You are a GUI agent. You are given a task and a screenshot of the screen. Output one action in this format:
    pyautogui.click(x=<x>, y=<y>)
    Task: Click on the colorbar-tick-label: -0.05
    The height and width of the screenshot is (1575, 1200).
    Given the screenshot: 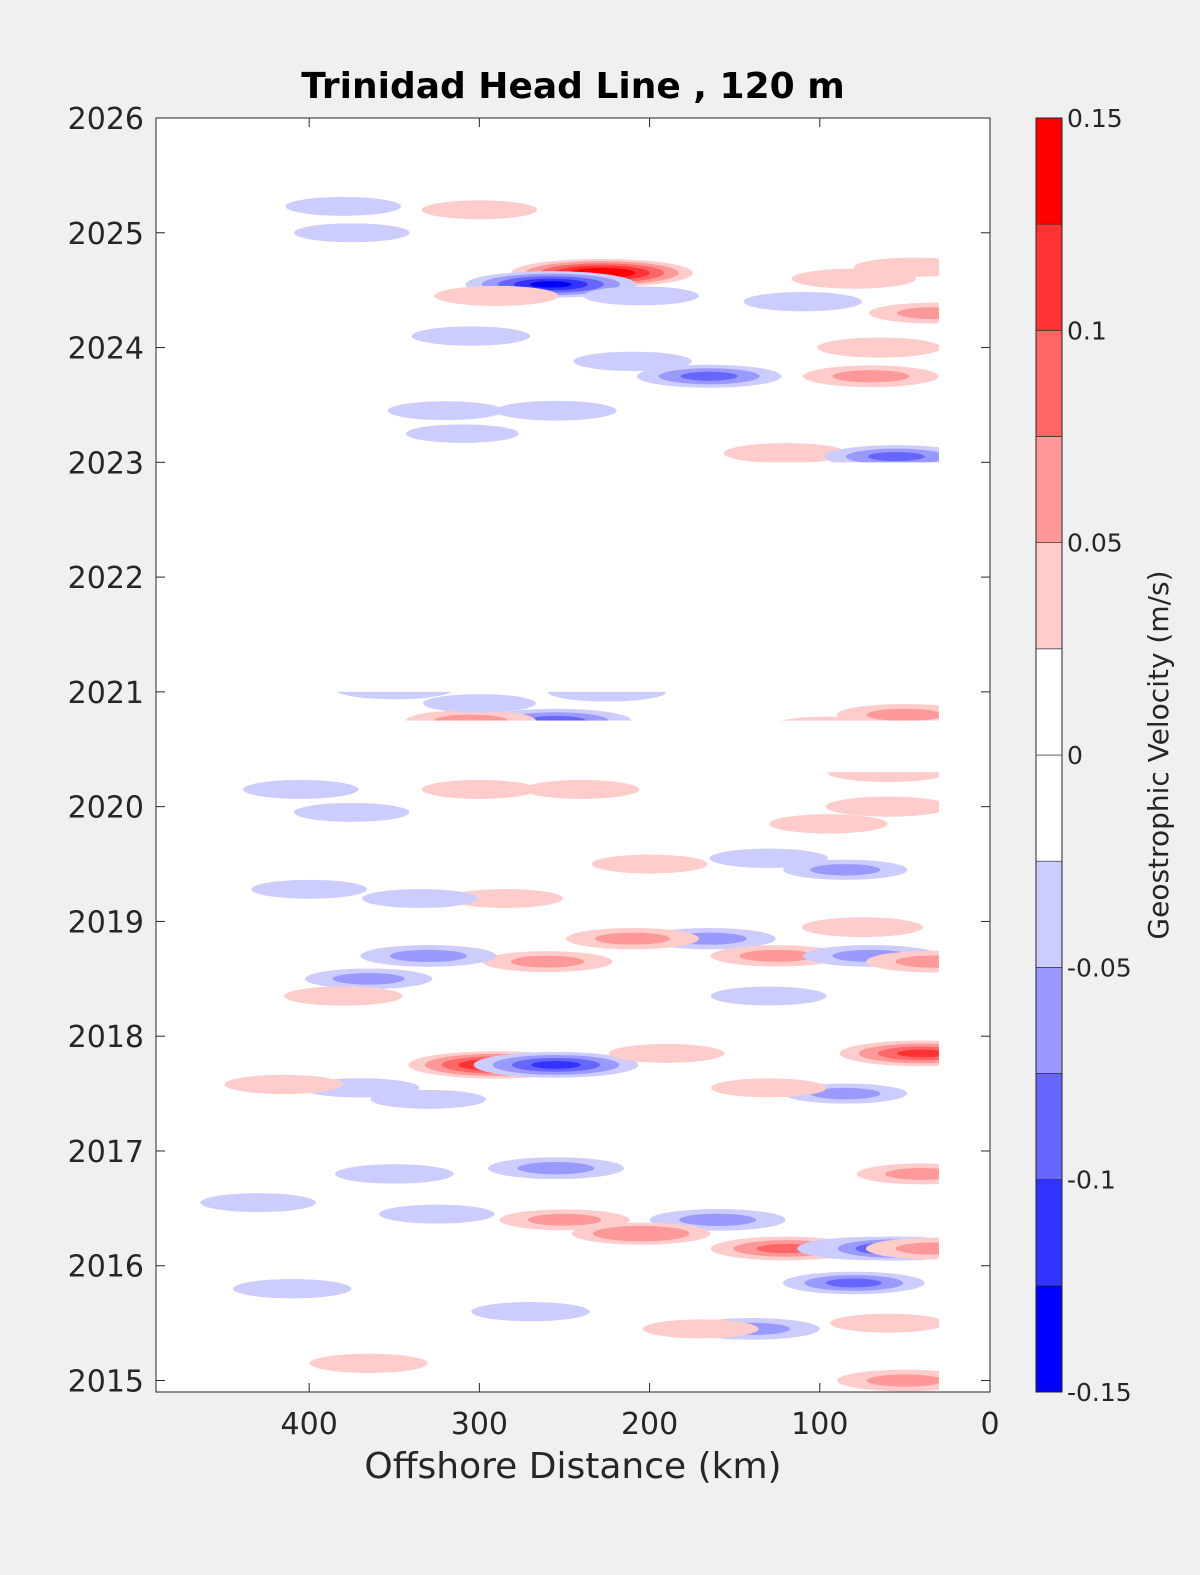 What is the action you would take?
    pyautogui.click(x=1099, y=967)
    